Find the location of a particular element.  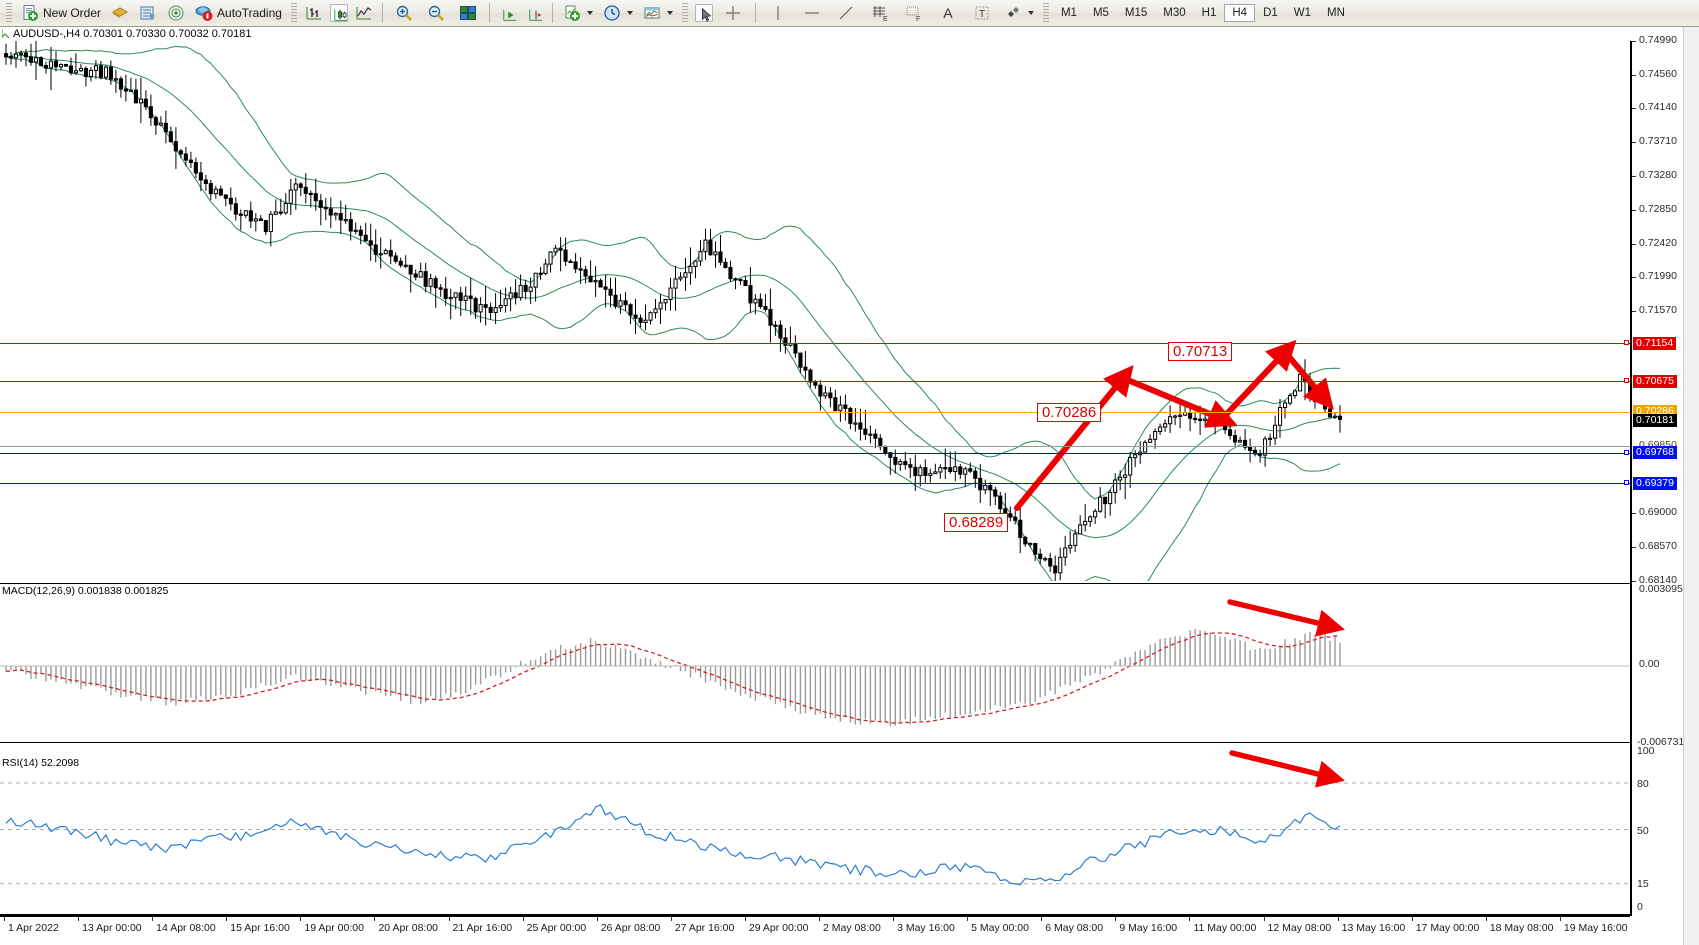

shapes-dropdown-arrow is located at coordinates (1030, 13).